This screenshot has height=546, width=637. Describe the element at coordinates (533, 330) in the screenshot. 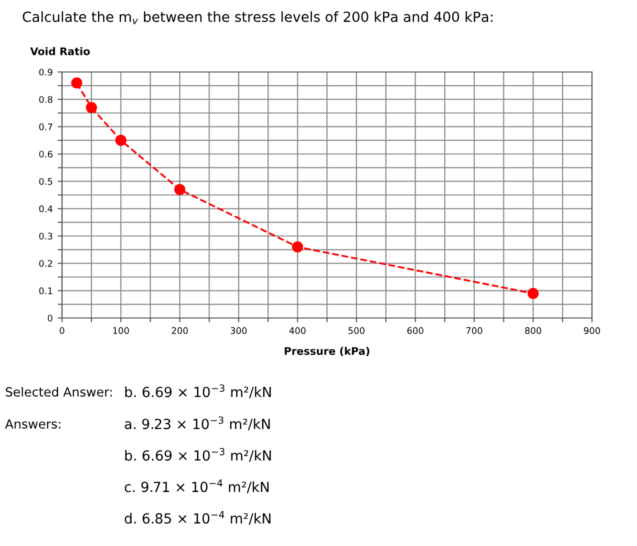

I see `x-tick-label: 800` at that location.